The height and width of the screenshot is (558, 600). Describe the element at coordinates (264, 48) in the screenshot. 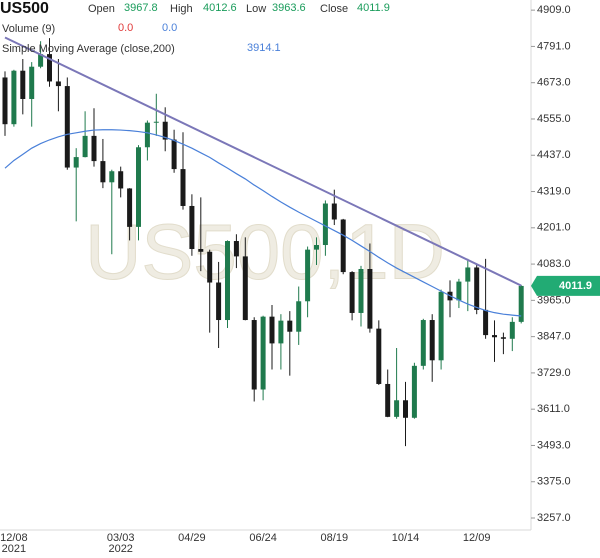

I see `legend-value: 3914.1` at that location.